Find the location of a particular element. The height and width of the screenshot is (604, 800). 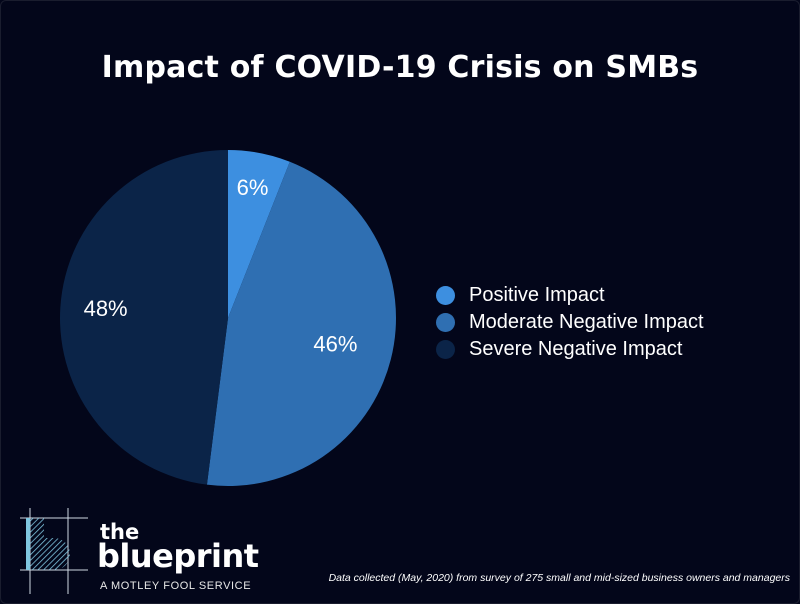

legend-label-positive: Positive Impact is located at coordinates (537, 295).